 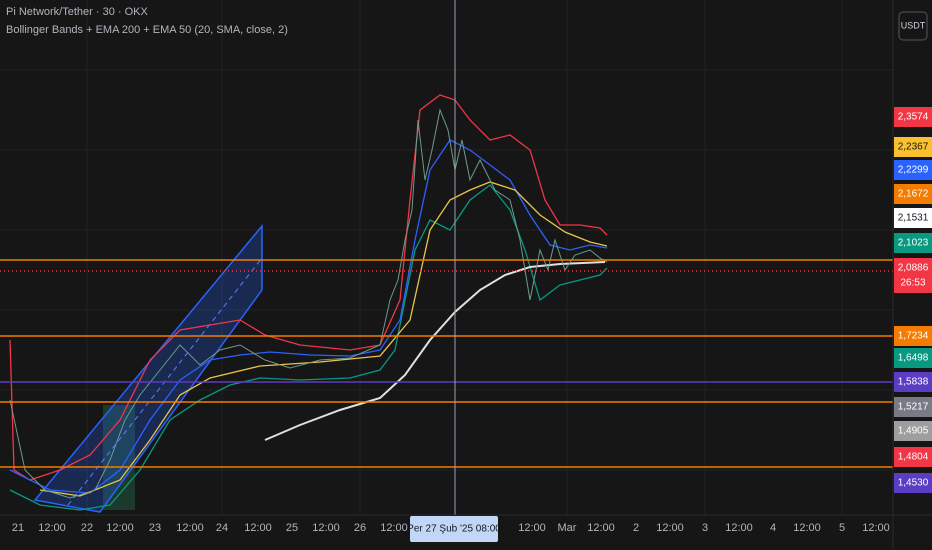 I want to click on price-tag-label: 1,7234, so click(x=913, y=336).